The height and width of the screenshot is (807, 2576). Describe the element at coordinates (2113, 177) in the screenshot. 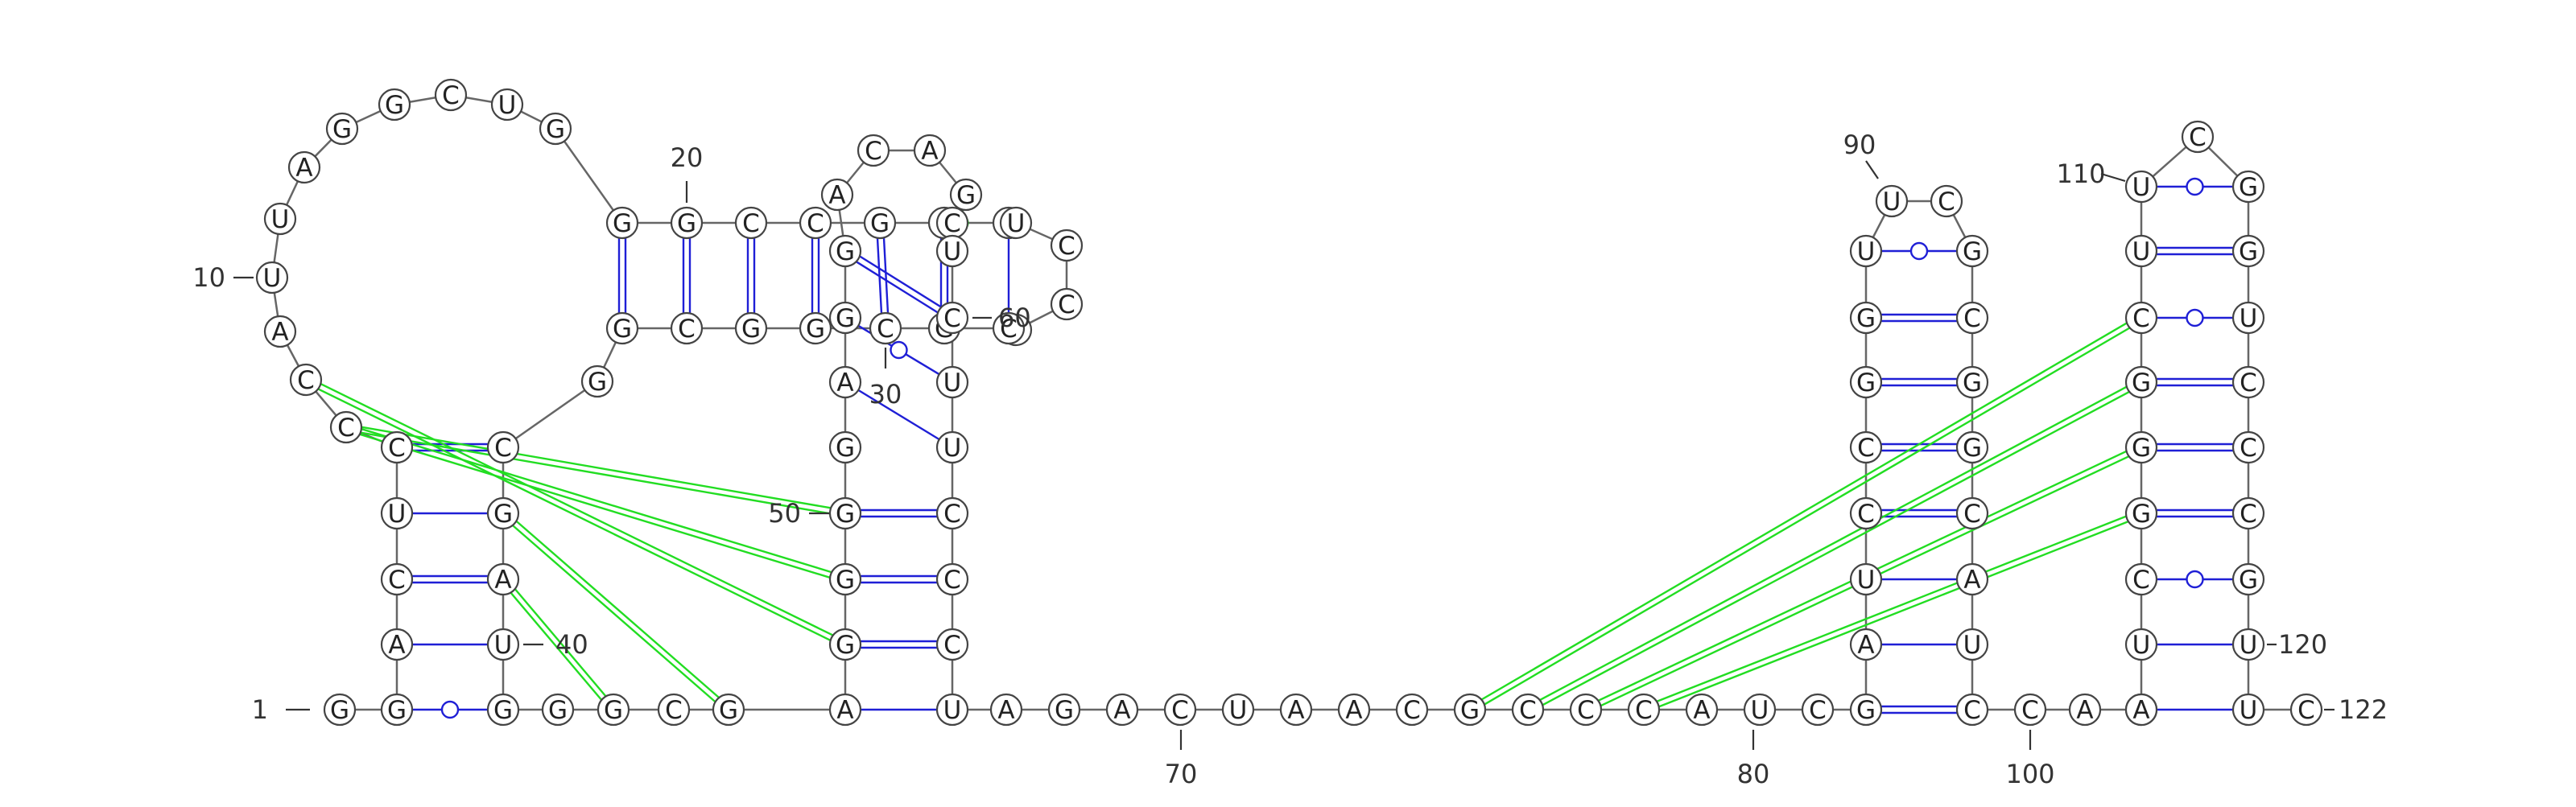

I see `index-tick` at that location.